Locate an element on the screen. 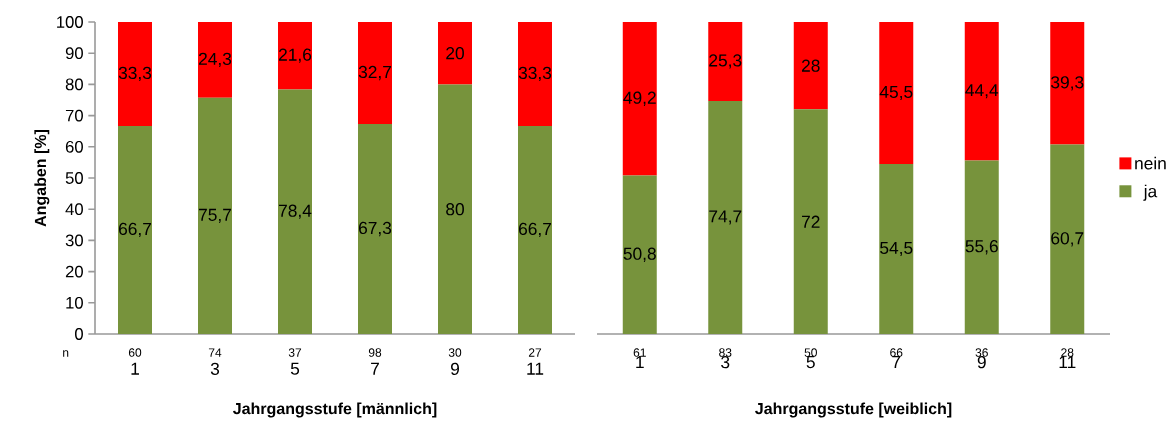  text: n is located at coordinates (66, 353).